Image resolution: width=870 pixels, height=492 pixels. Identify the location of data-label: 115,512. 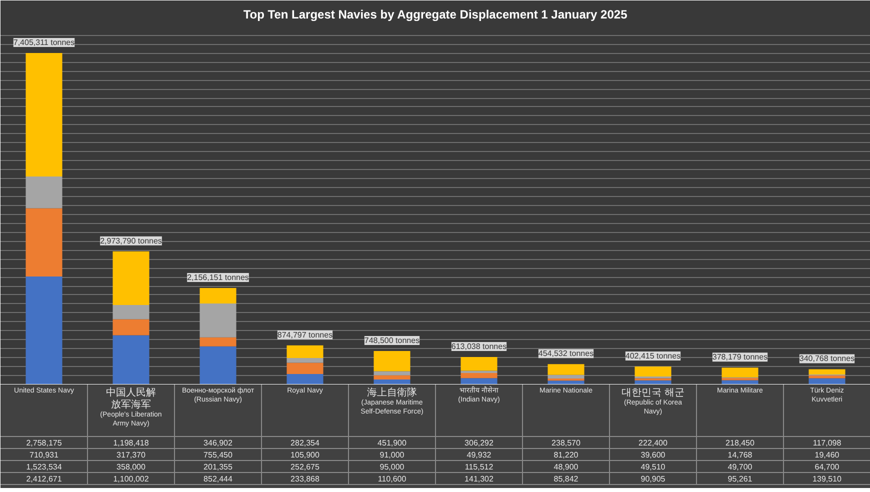
(479, 467).